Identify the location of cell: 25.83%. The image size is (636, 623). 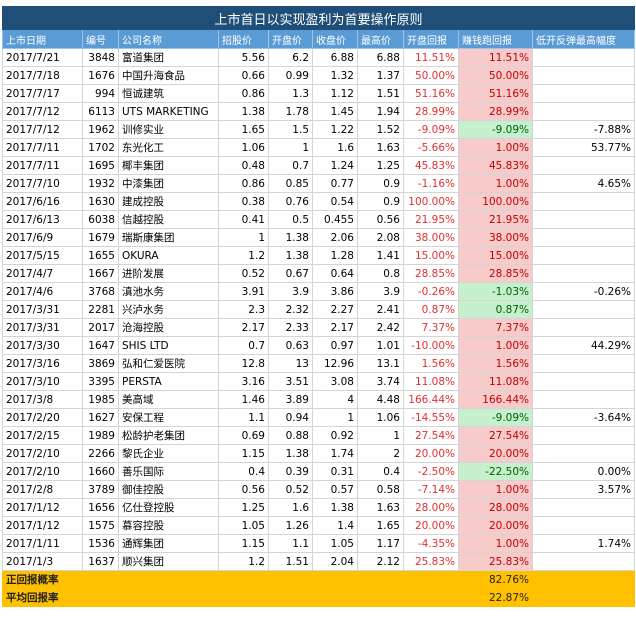
(431, 561).